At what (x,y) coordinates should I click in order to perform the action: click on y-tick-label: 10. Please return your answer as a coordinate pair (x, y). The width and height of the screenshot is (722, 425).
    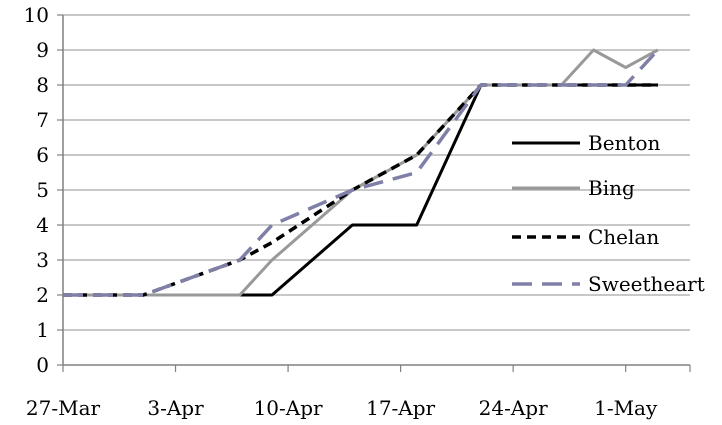
    Looking at the image, I should click on (36, 15).